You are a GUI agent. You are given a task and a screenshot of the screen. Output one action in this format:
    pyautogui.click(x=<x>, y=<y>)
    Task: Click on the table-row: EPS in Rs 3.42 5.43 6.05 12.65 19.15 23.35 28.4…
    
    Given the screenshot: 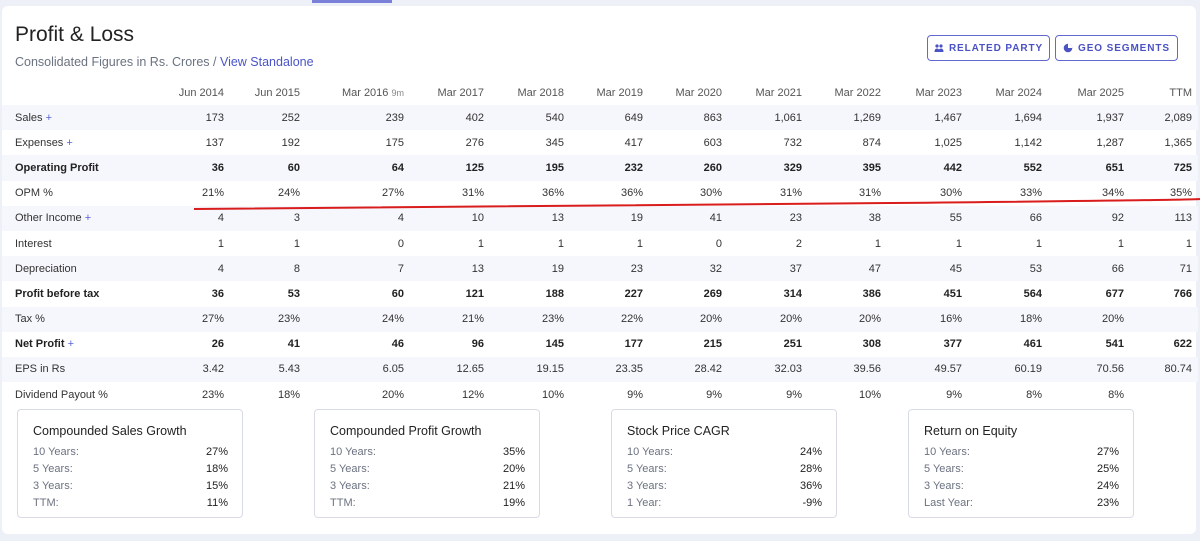 What is the action you would take?
    pyautogui.click(x=600, y=369)
    